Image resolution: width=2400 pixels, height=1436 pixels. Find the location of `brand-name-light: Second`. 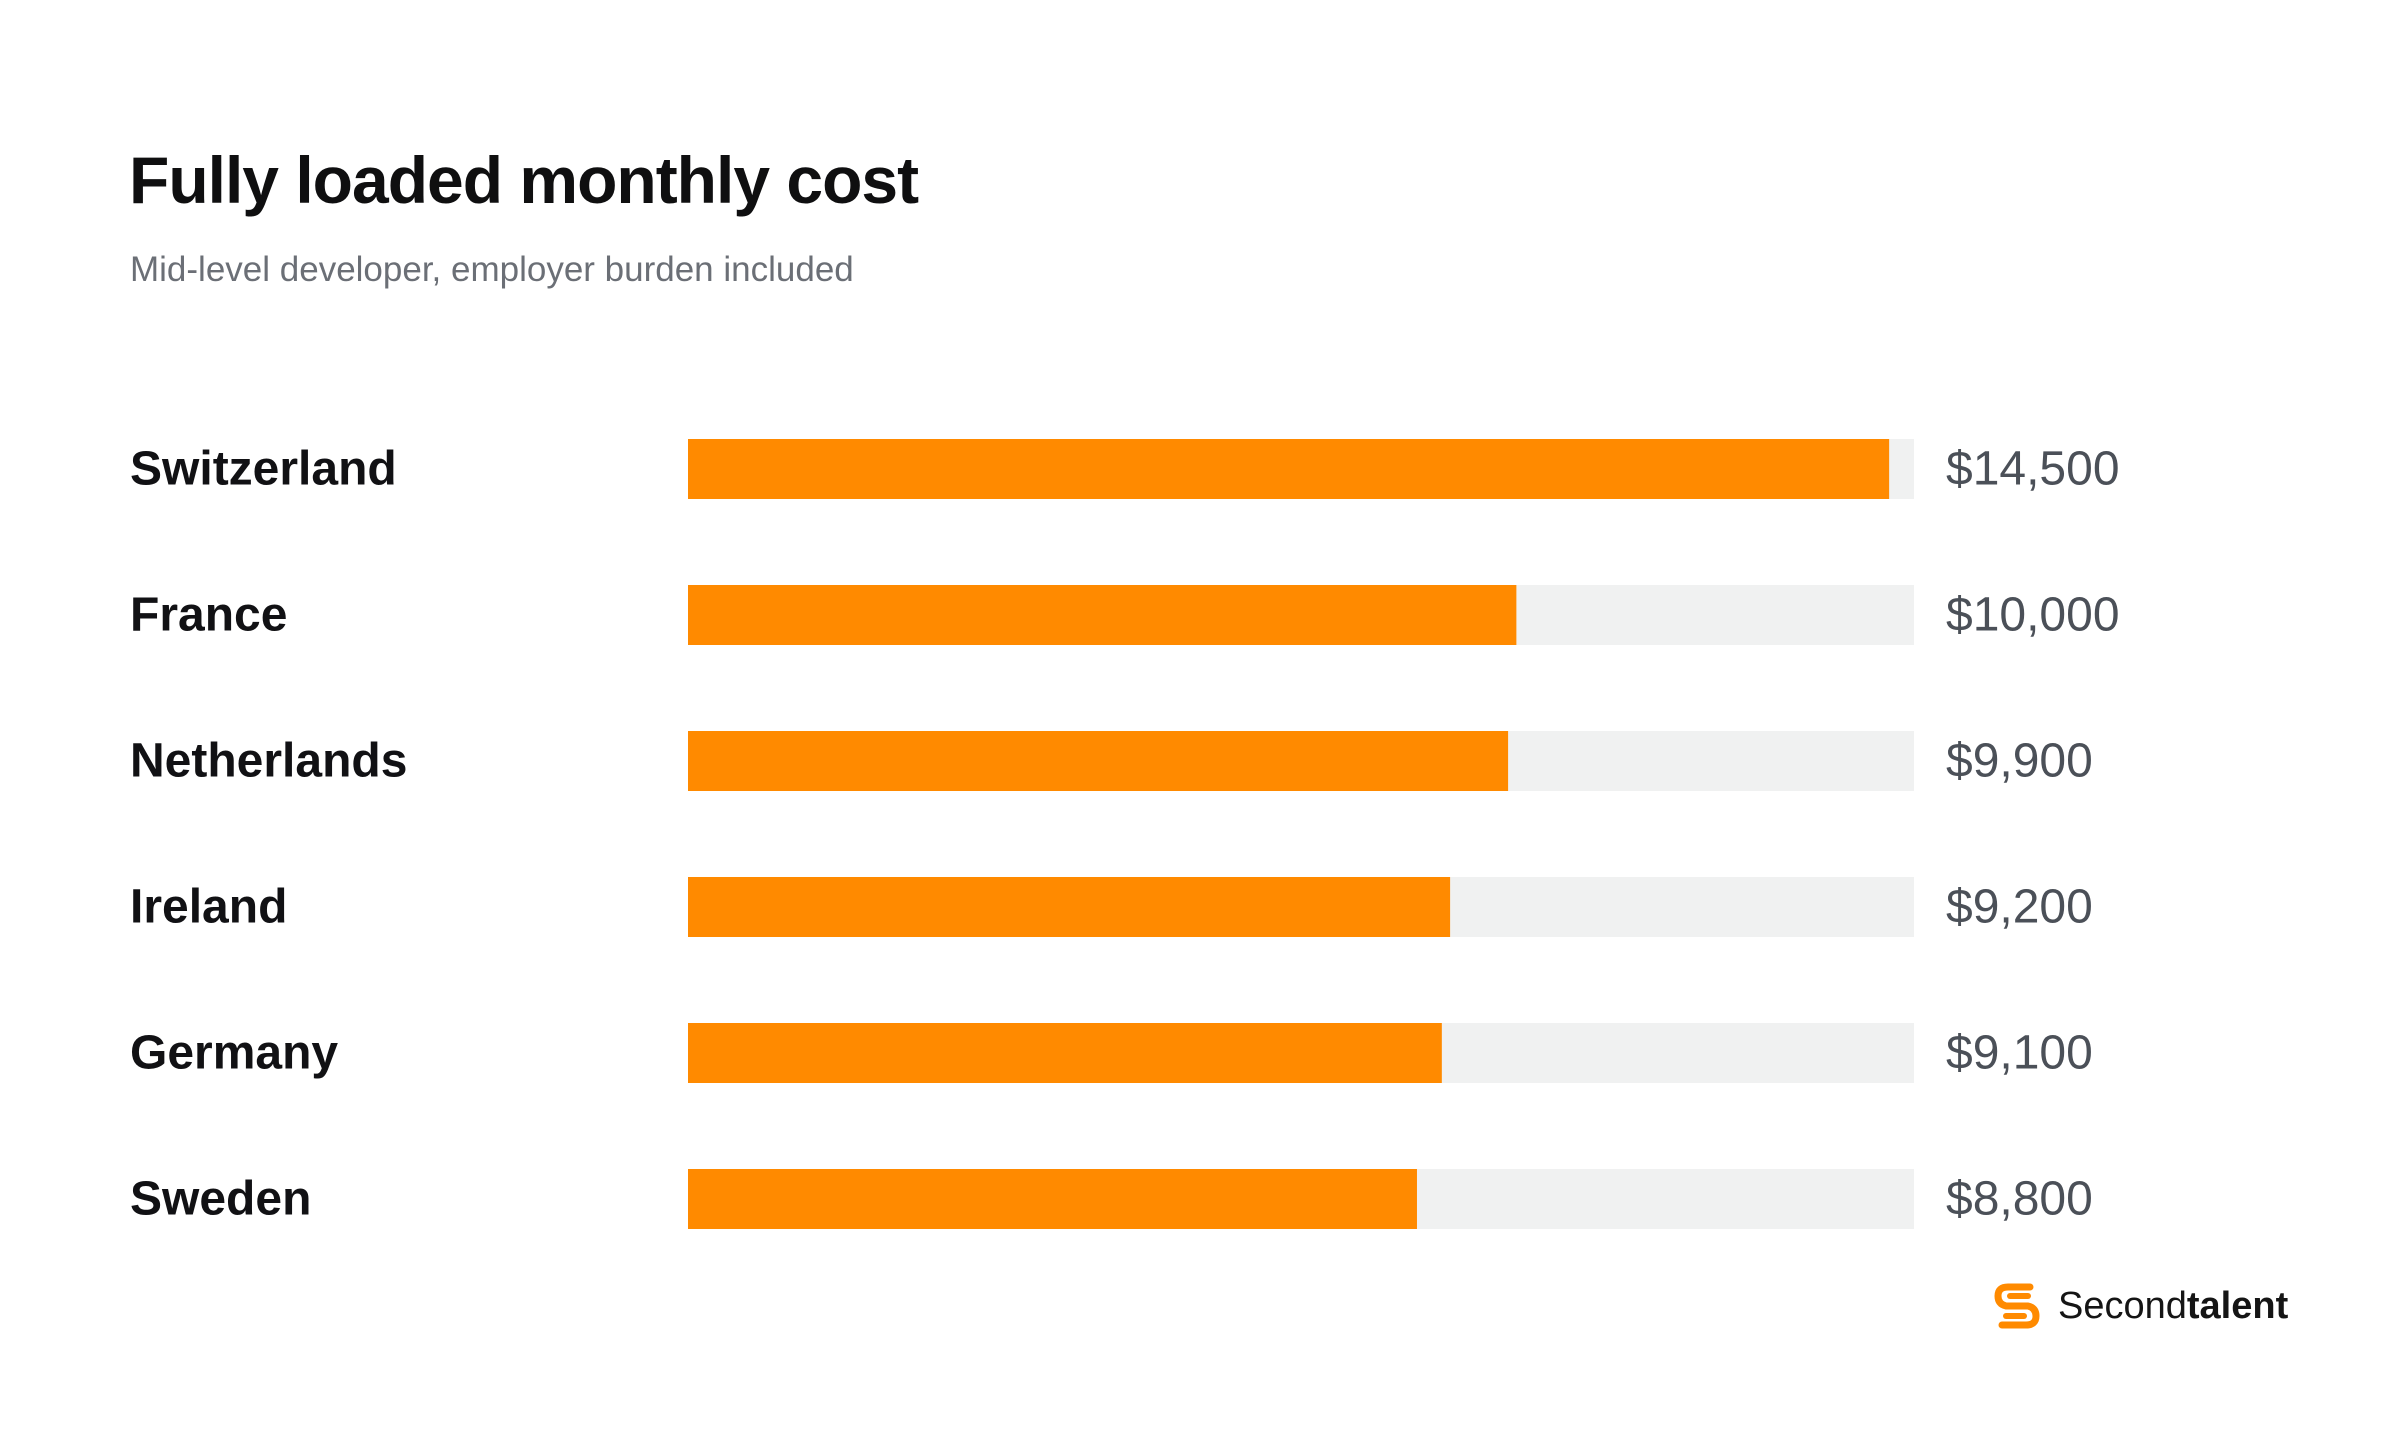

brand-name-light: Second is located at coordinates (2122, 1305).